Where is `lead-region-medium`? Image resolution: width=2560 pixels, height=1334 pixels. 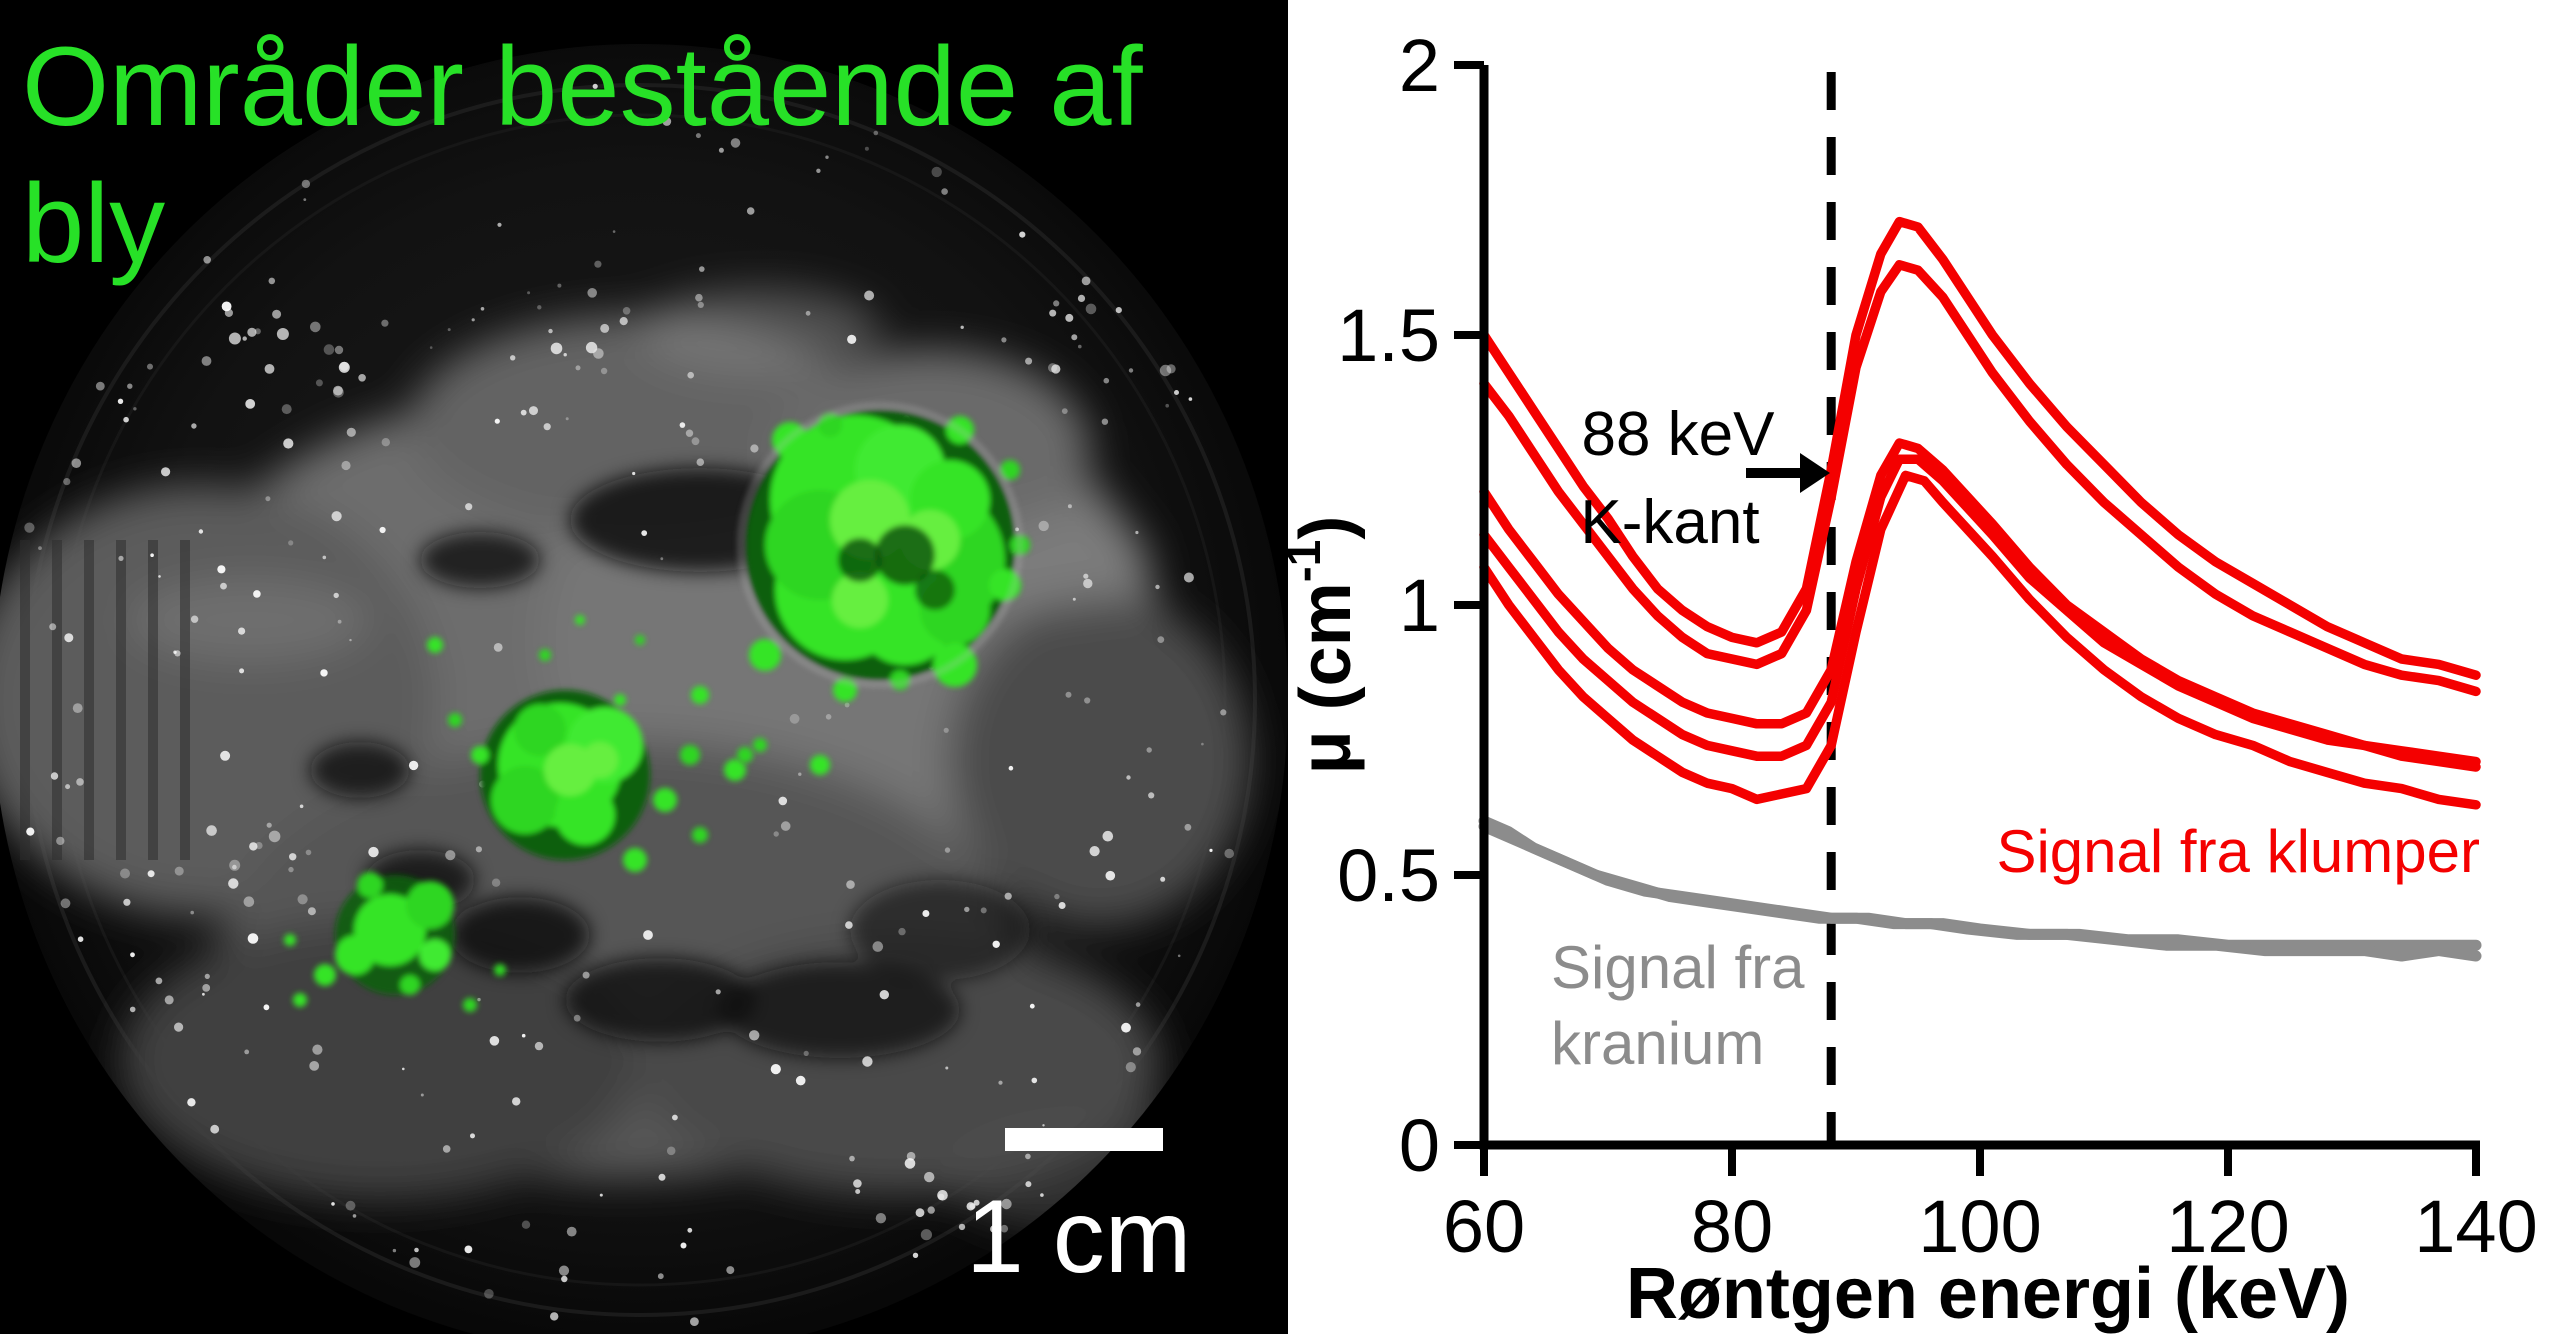
lead-region-medium is located at coordinates (607, 781).